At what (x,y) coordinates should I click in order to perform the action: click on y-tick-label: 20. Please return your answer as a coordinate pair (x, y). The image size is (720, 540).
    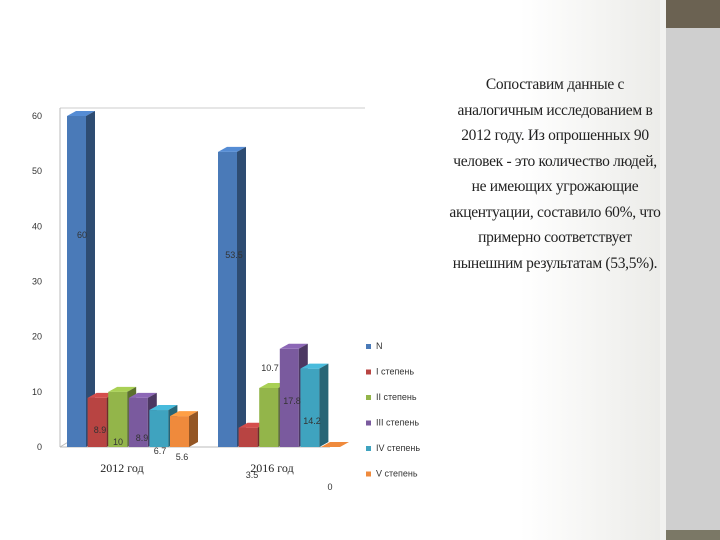
    Looking at the image, I should click on (37, 337).